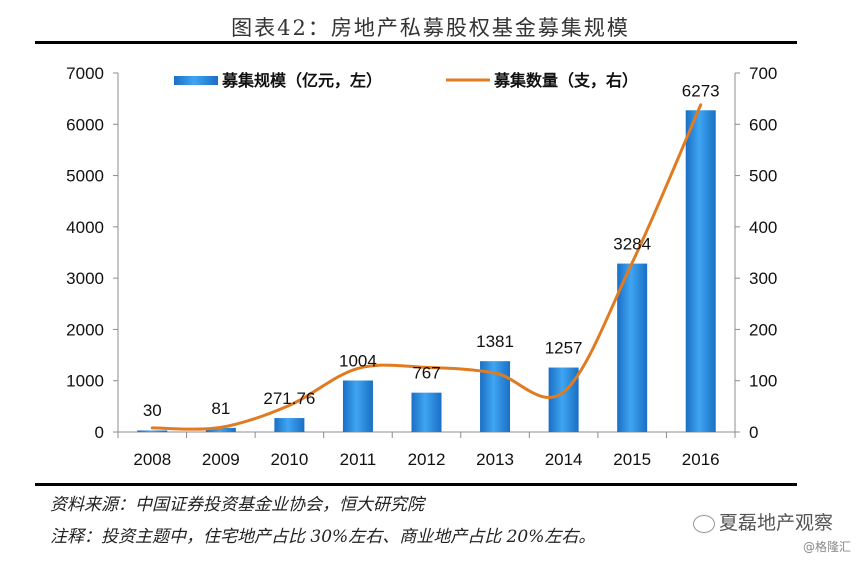 The height and width of the screenshot is (562, 861). What do you see at coordinates (763, 381) in the screenshot?
I see `right-axis-tick-label: 100` at bounding box center [763, 381].